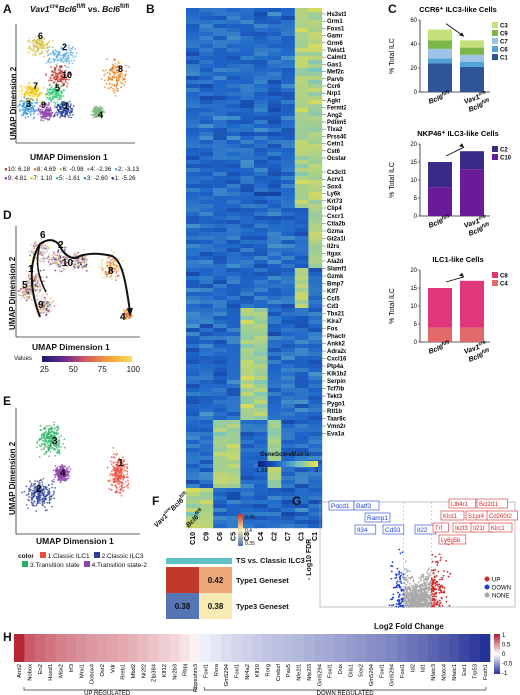  Describe the element at coordinates (120, 69) in the screenshot. I see `a-cluster-8: 8` at that location.